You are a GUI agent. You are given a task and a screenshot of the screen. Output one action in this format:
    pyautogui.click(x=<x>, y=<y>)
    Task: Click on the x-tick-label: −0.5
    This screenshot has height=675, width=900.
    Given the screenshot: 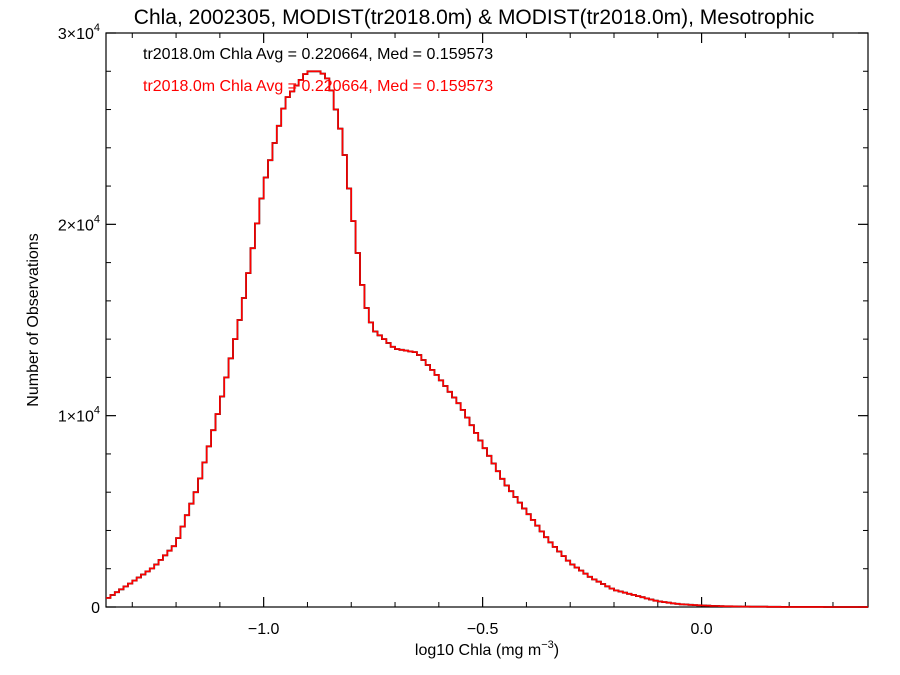 What is the action you would take?
    pyautogui.click(x=483, y=629)
    